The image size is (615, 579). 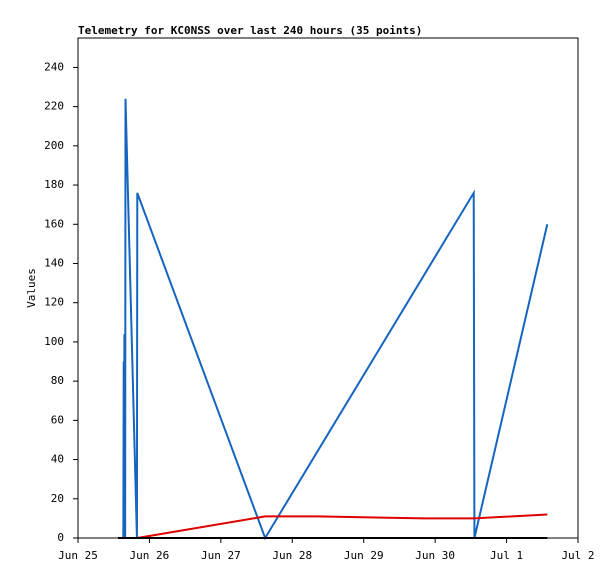 What do you see at coordinates (54, 223) in the screenshot?
I see `y-tick-label: 160` at bounding box center [54, 223].